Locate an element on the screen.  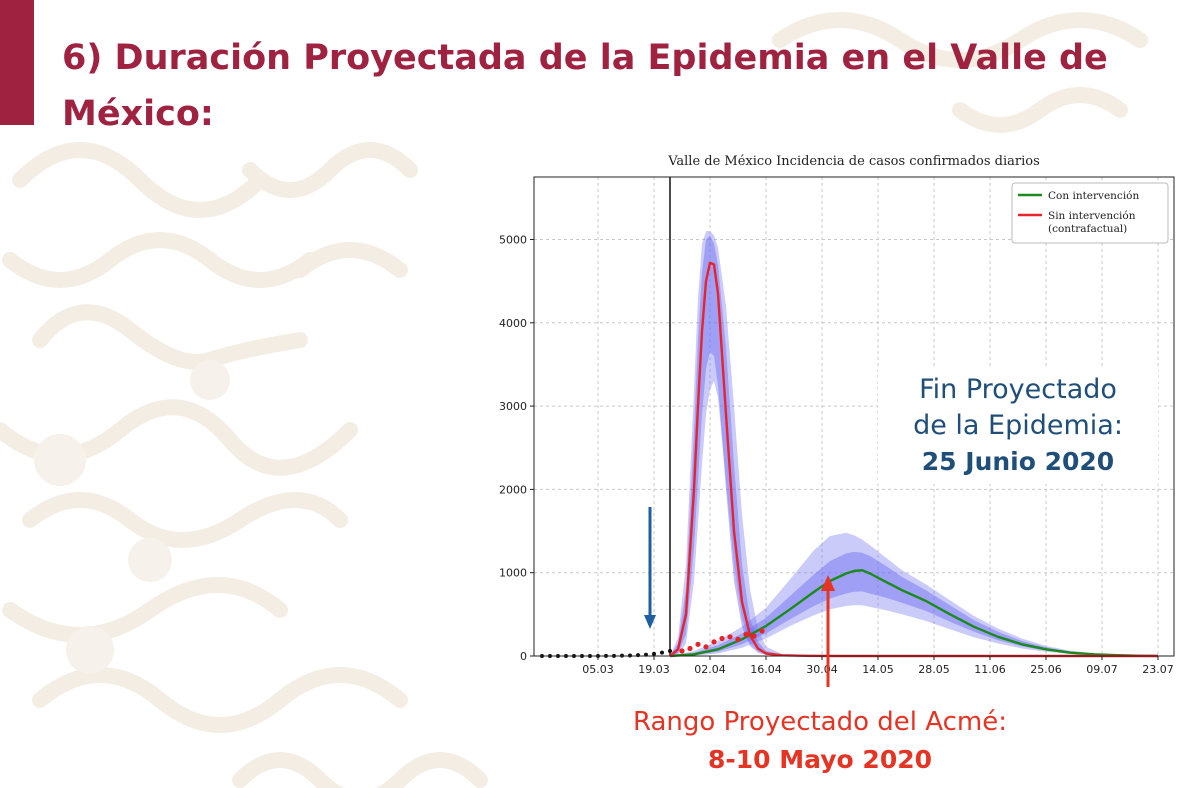
y-tick-label: 4000 is located at coordinates (513, 323).